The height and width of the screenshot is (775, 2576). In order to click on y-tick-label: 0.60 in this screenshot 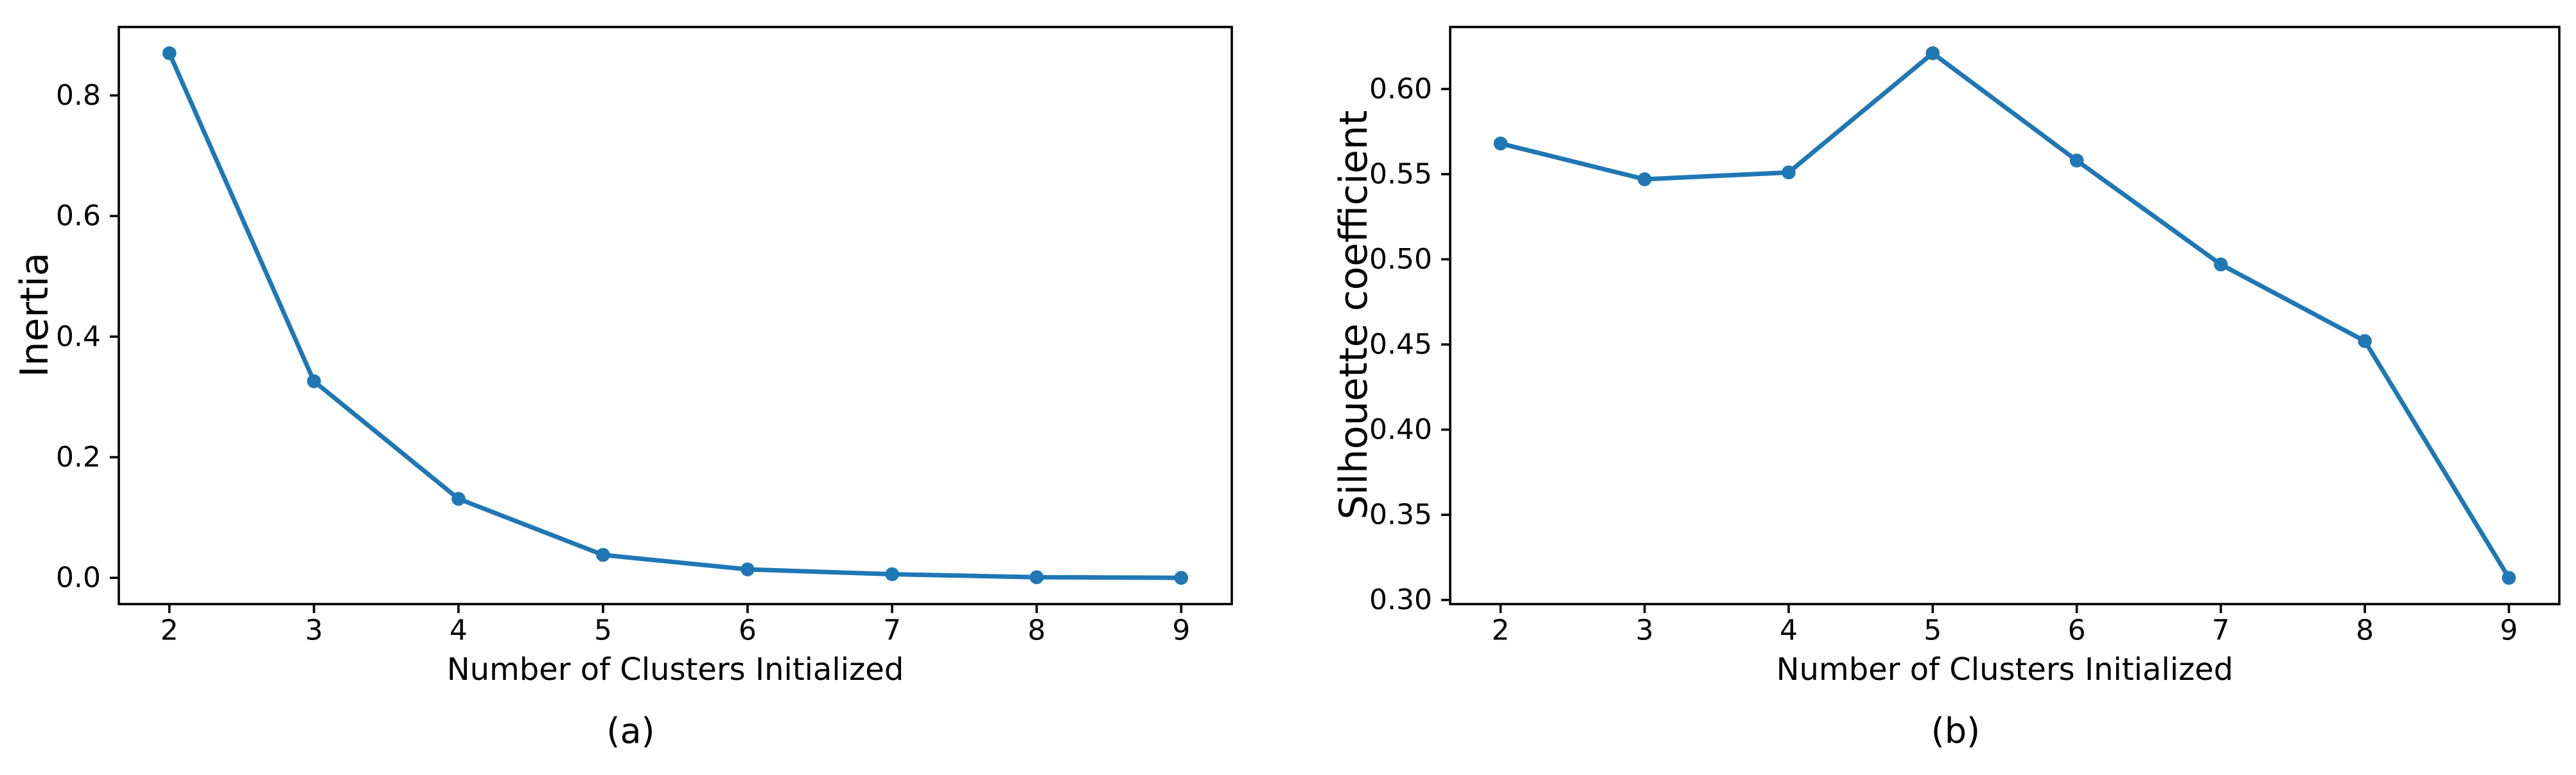, I will do `click(1400, 89)`.